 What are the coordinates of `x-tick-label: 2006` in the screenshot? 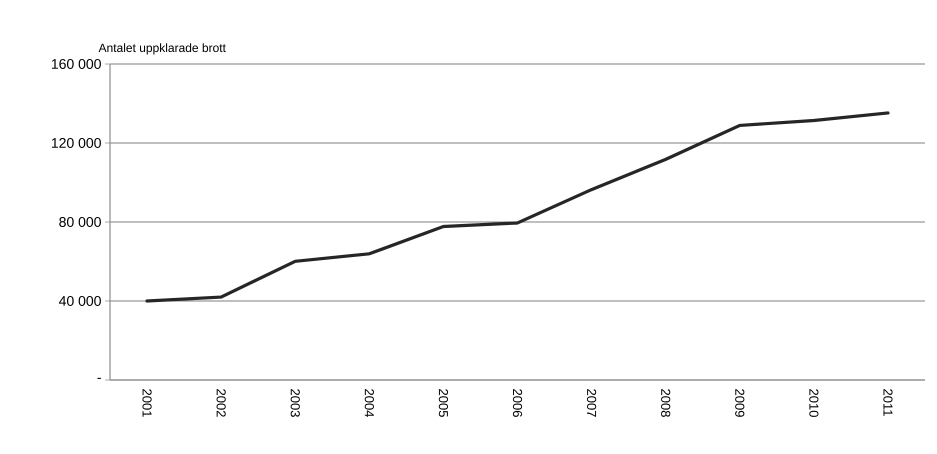 It's located at (517, 403).